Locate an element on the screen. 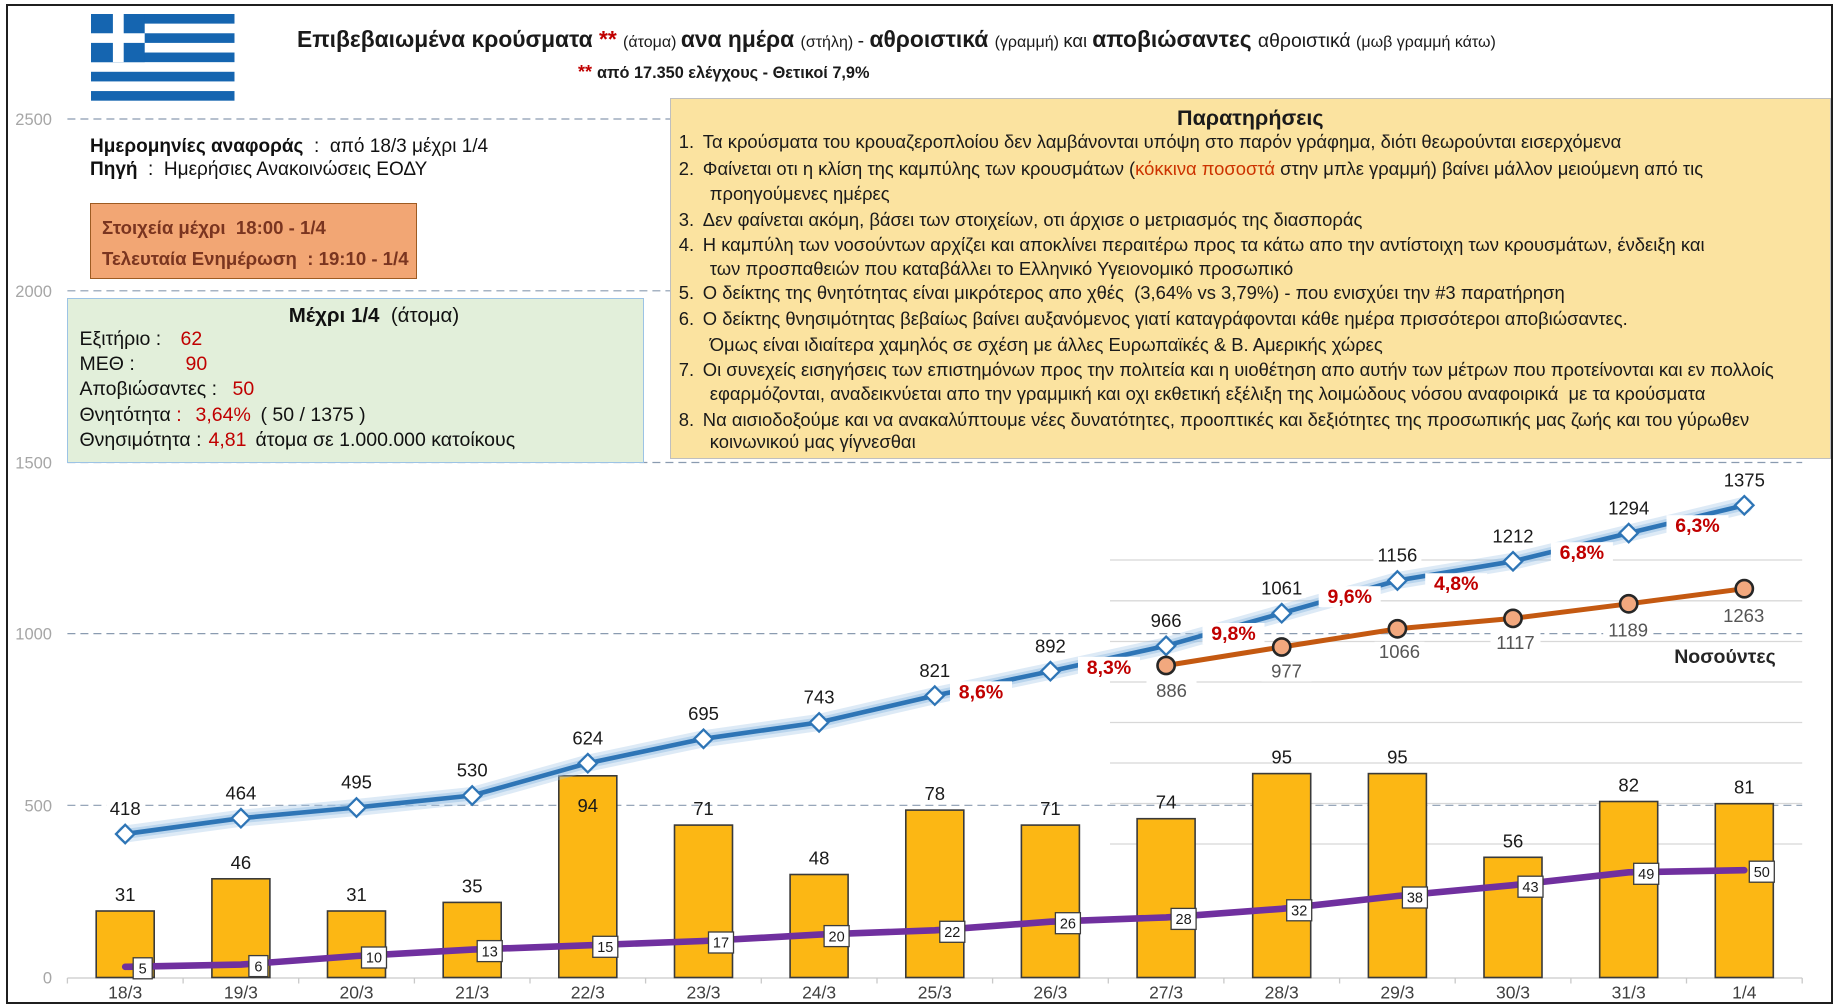 The width and height of the screenshot is (1840, 1008). svg-text: 886 is located at coordinates (1171, 690).